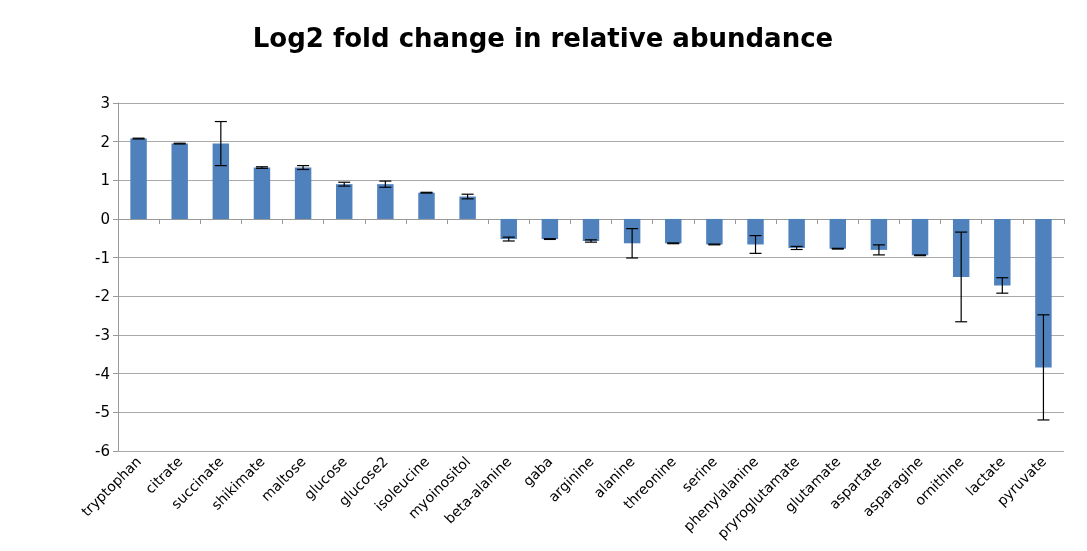 This screenshot has width=1087, height=551. What do you see at coordinates (105, 218) in the screenshot?
I see `y-tick-label: 0` at bounding box center [105, 218].